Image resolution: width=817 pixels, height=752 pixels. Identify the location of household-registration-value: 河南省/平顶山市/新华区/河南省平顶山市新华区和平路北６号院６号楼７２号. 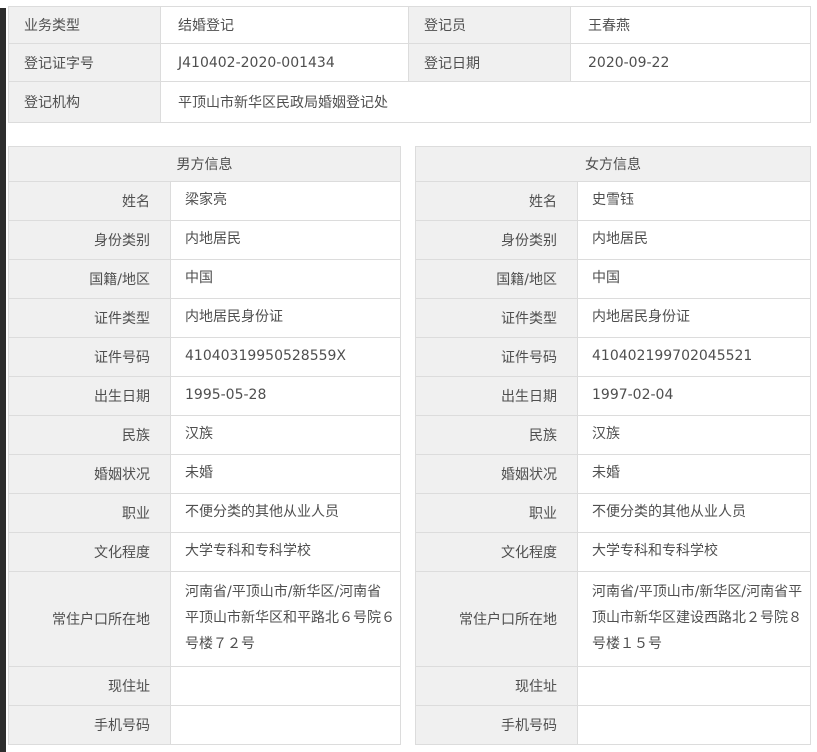
(285, 619).